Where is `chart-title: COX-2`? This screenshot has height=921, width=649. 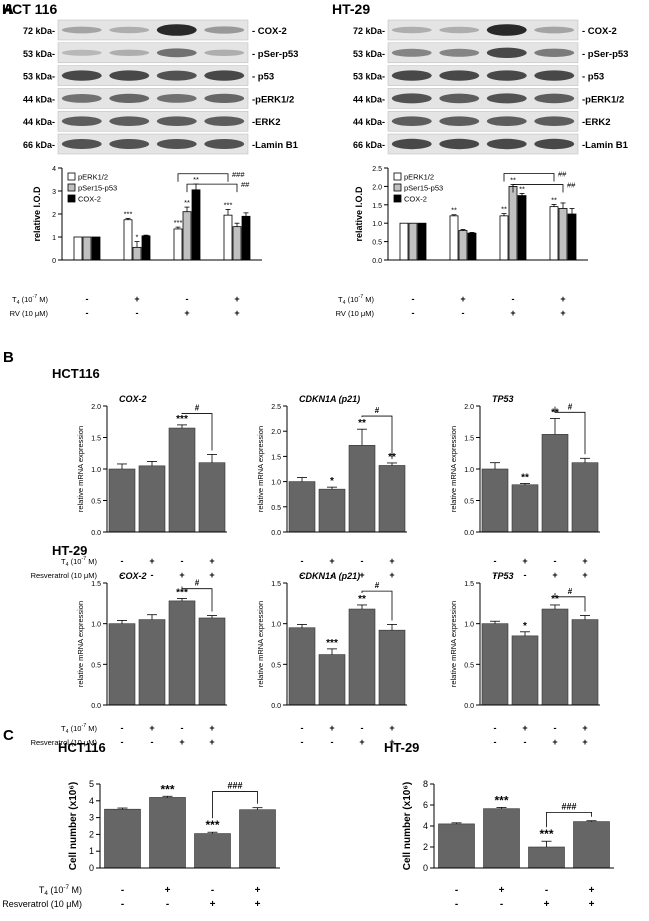 chart-title: COX-2 is located at coordinates (133, 399).